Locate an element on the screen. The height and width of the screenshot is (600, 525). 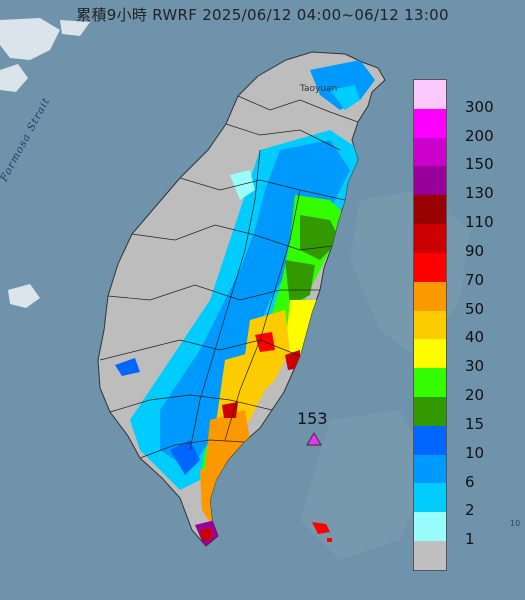
legend-label: 40 is located at coordinates (475, 337).